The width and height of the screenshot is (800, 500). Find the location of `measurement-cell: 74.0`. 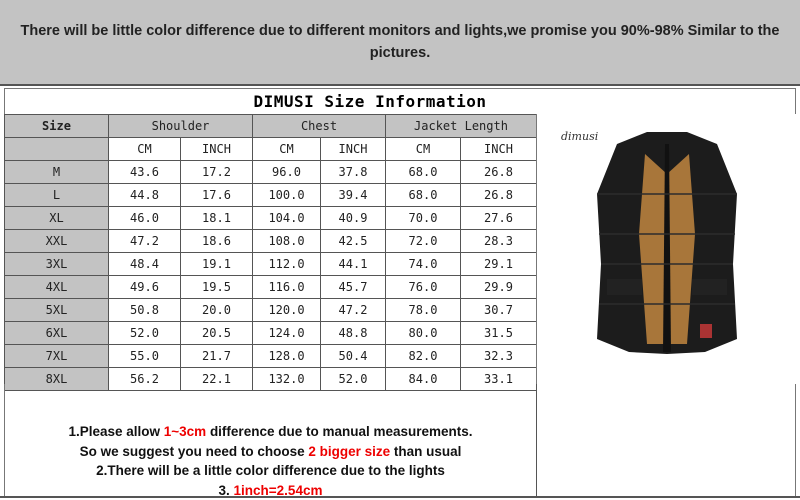

measurement-cell: 74.0 is located at coordinates (423, 264).